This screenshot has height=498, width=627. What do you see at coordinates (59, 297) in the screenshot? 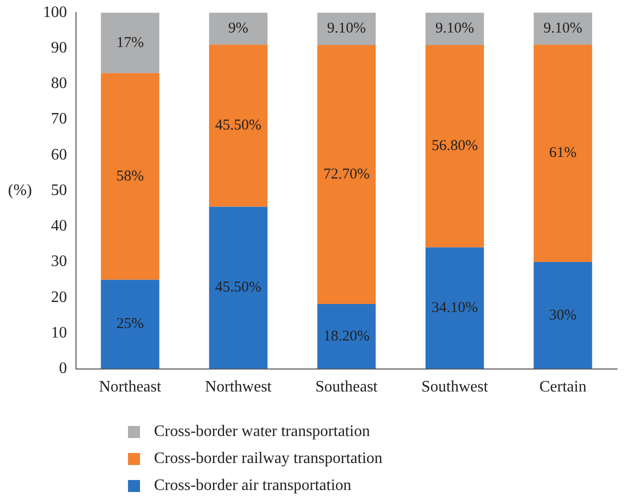
I see `y-tick-label: 20` at bounding box center [59, 297].